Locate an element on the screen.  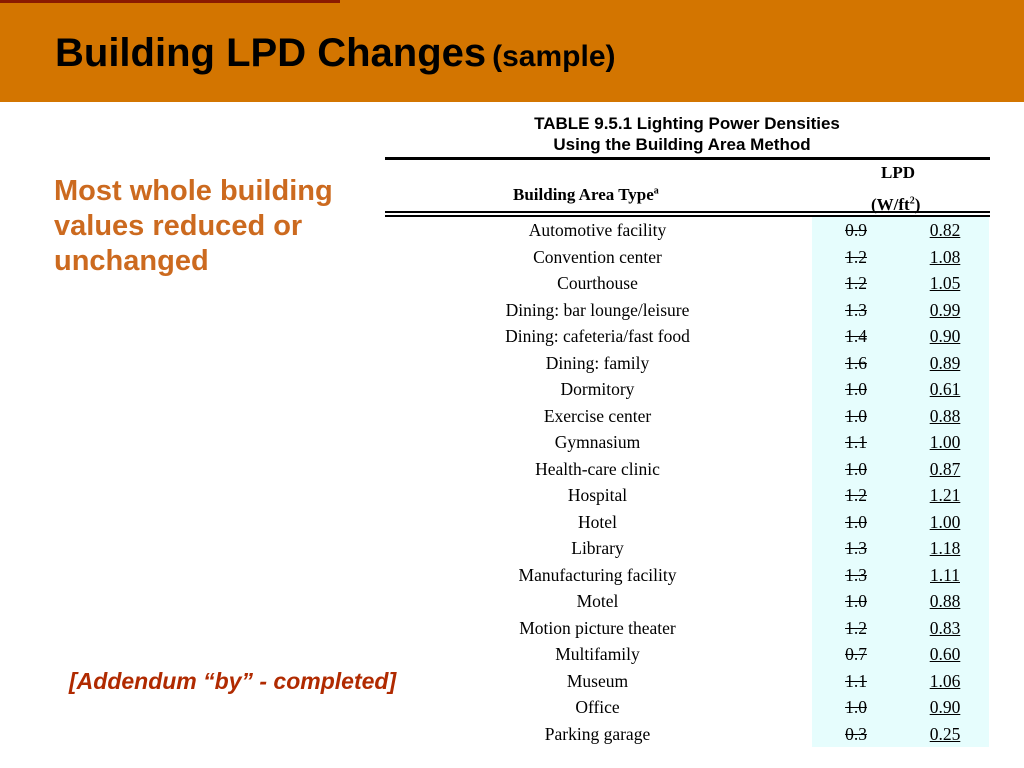
table-top-rule is located at coordinates (687, 158).